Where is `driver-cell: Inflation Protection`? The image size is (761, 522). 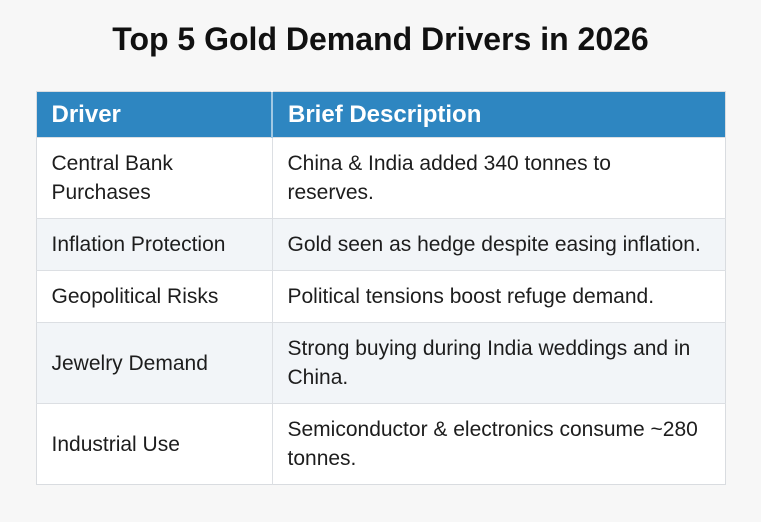 driver-cell: Inflation Protection is located at coordinates (154, 244).